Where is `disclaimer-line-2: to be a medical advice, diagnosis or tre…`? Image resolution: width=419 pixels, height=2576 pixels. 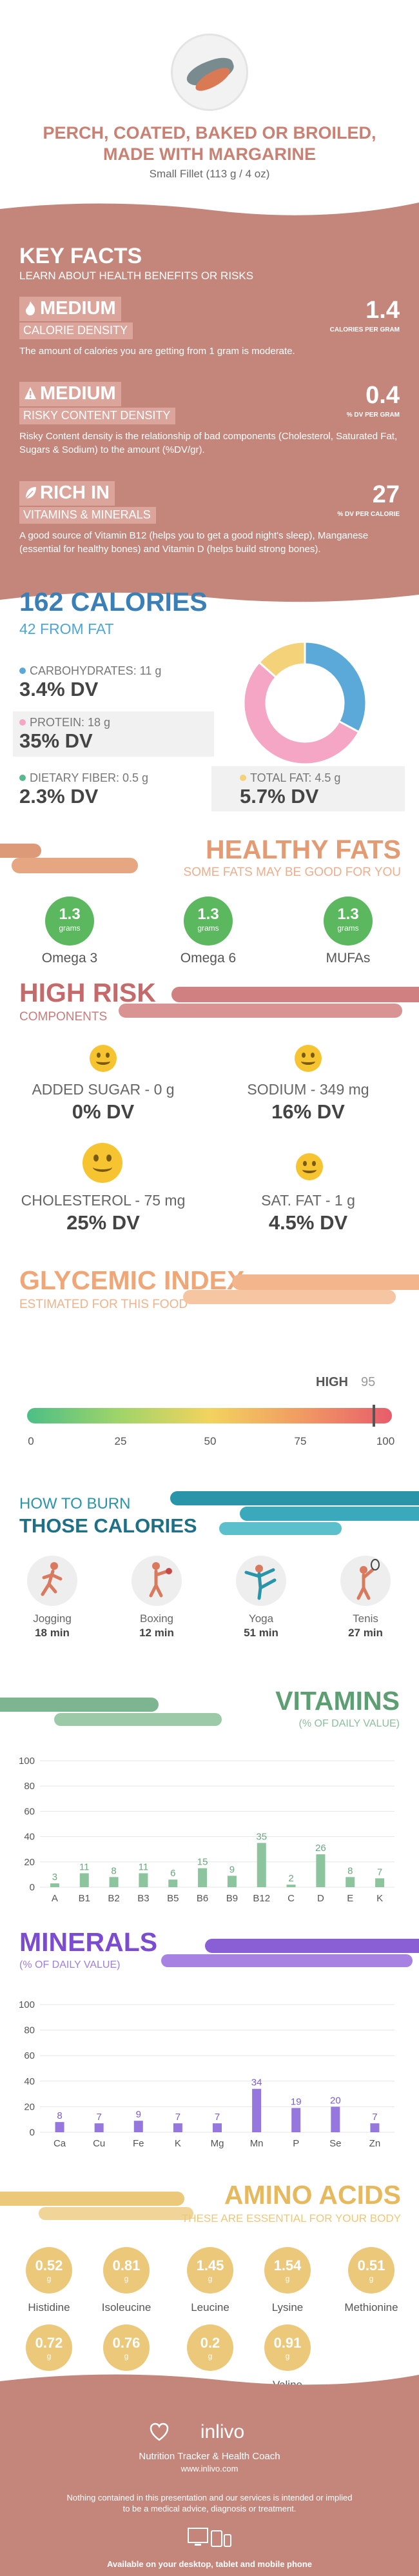 disclaimer-line-2: to be a medical advice, diagnosis or tre… is located at coordinates (209, 2508).